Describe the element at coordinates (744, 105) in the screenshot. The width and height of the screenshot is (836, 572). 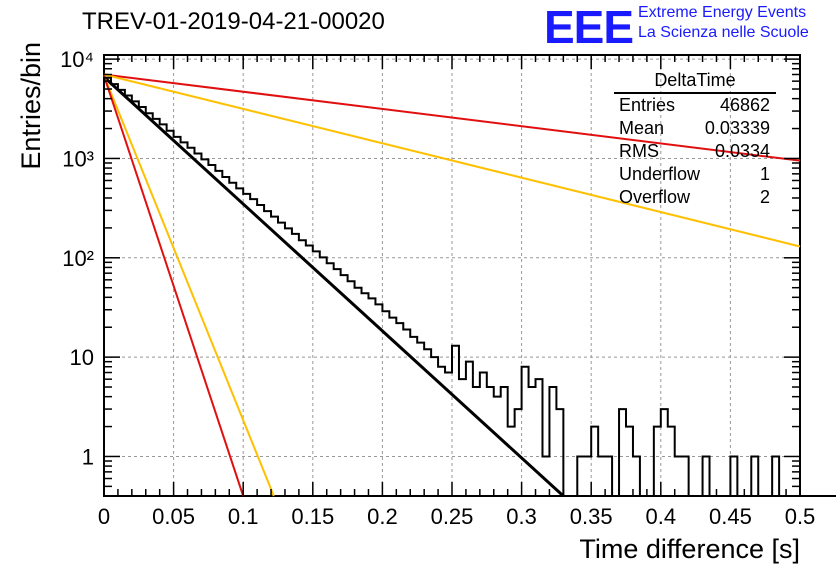
I see `stats-value: 46862` at that location.